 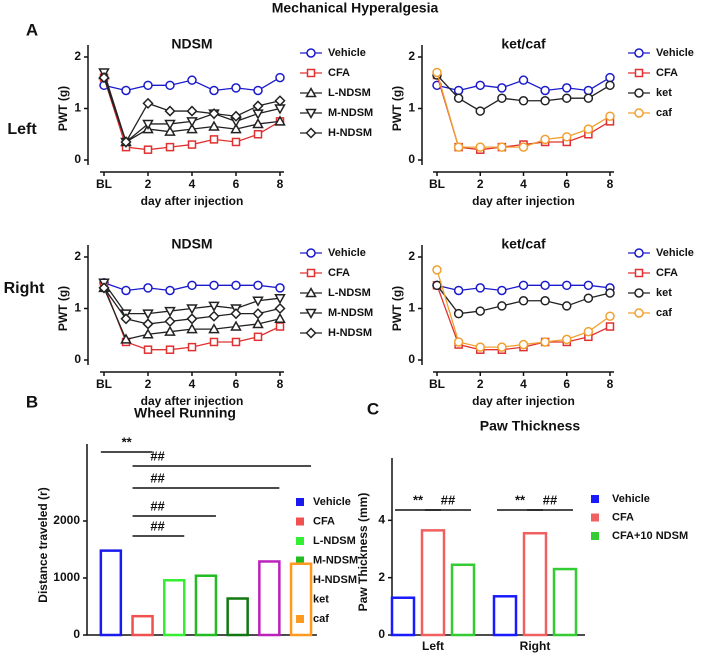 What do you see at coordinates (25, 288) in the screenshot?
I see `row-label: Right` at bounding box center [25, 288].